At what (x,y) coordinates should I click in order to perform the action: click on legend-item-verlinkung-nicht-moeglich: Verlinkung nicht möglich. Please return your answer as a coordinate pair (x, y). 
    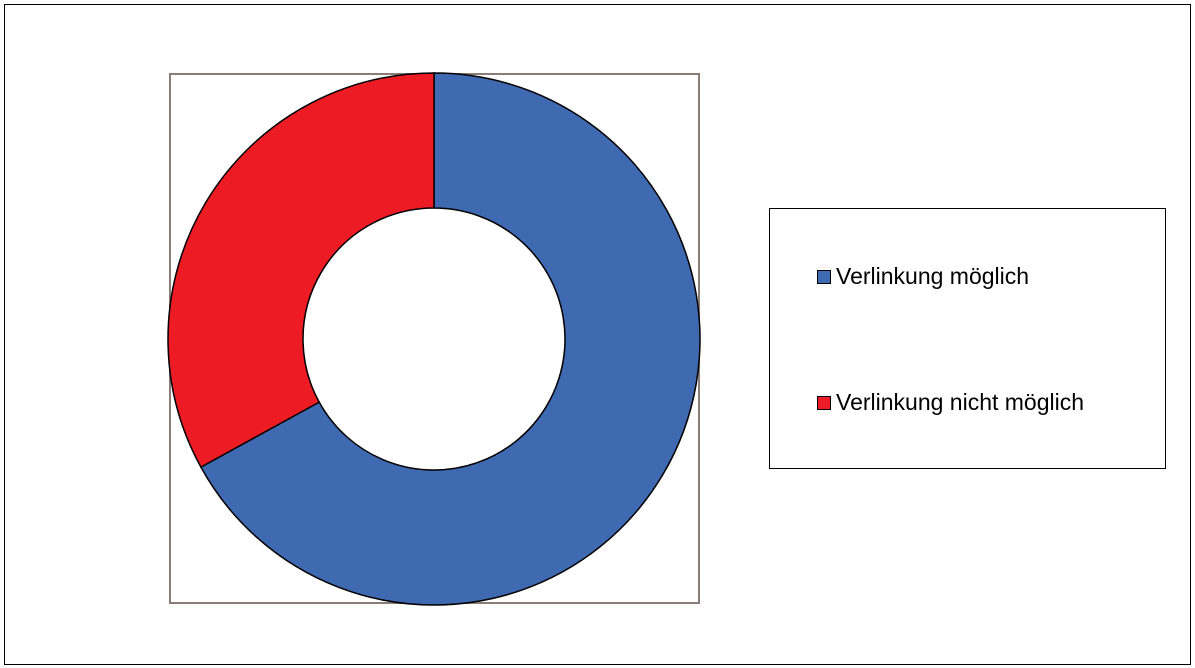
    Looking at the image, I should click on (950, 402).